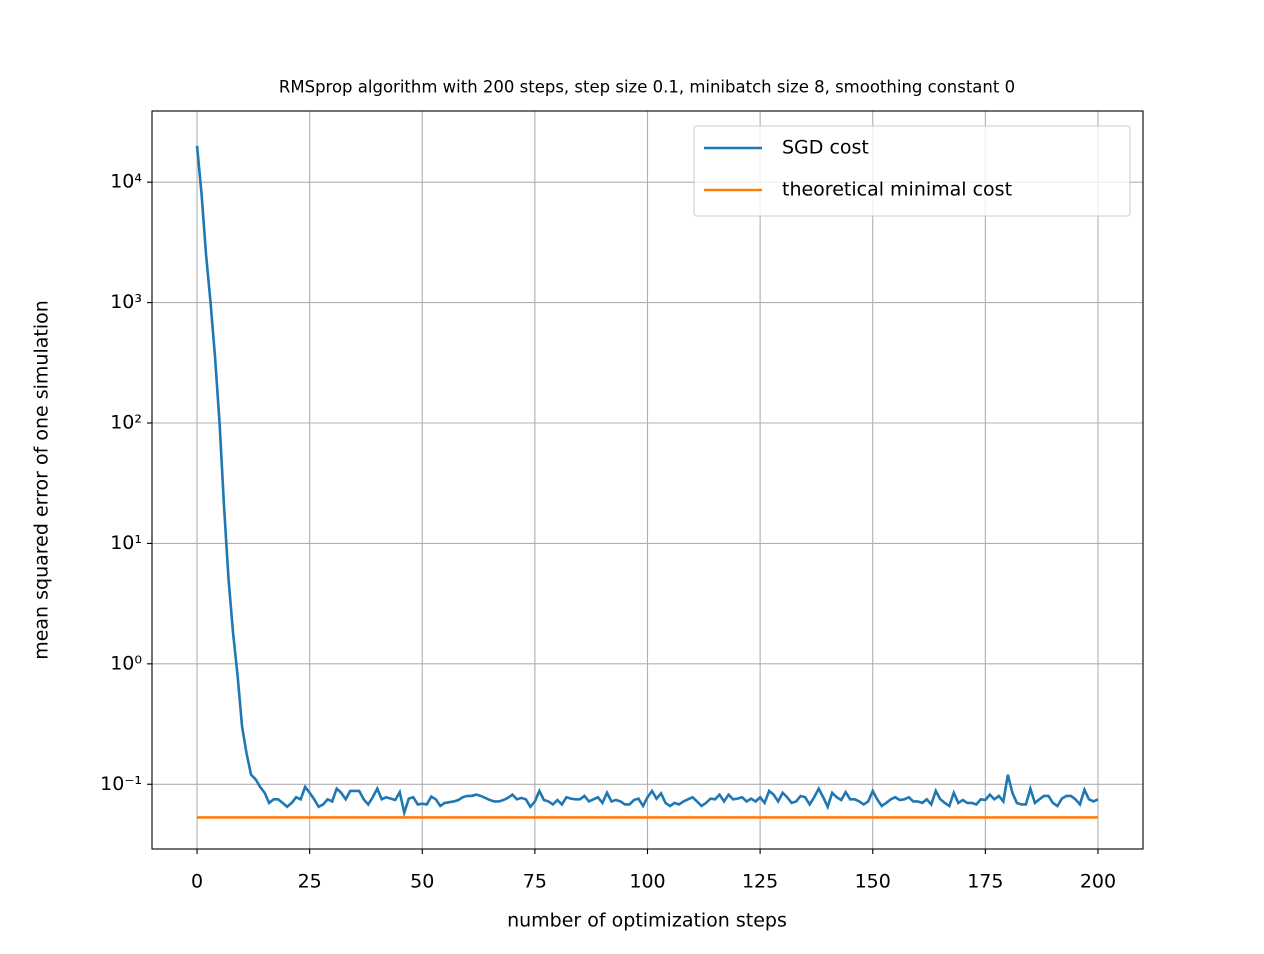 The height and width of the screenshot is (954, 1264). Describe the element at coordinates (825, 148) in the screenshot. I see `legend-label: SGD cost` at that location.